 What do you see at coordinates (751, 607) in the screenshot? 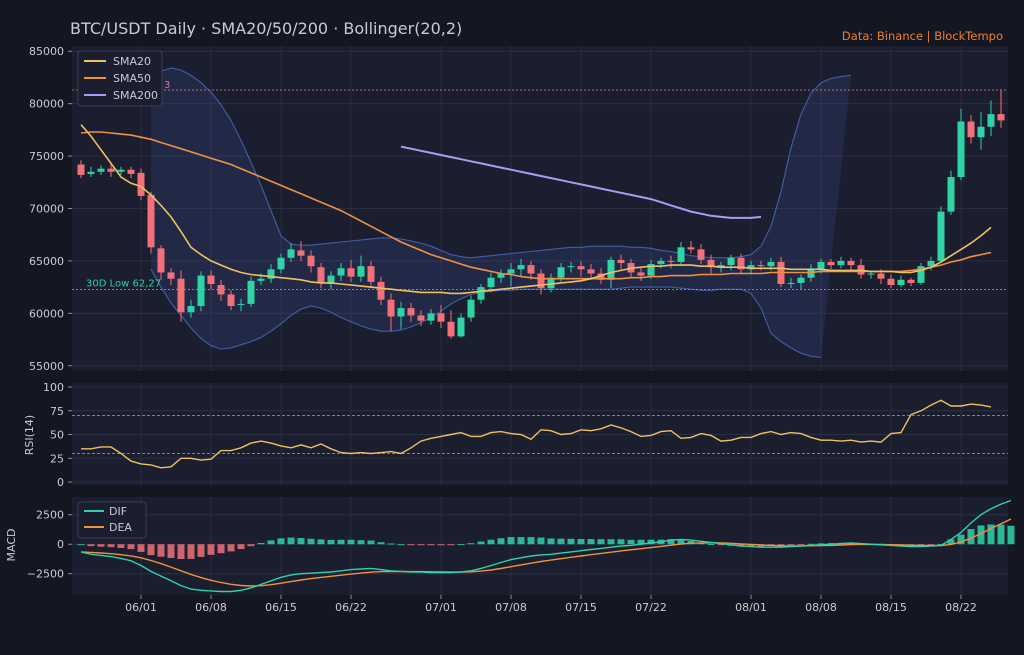
I see `x-tick-label: 08/01` at bounding box center [751, 607].